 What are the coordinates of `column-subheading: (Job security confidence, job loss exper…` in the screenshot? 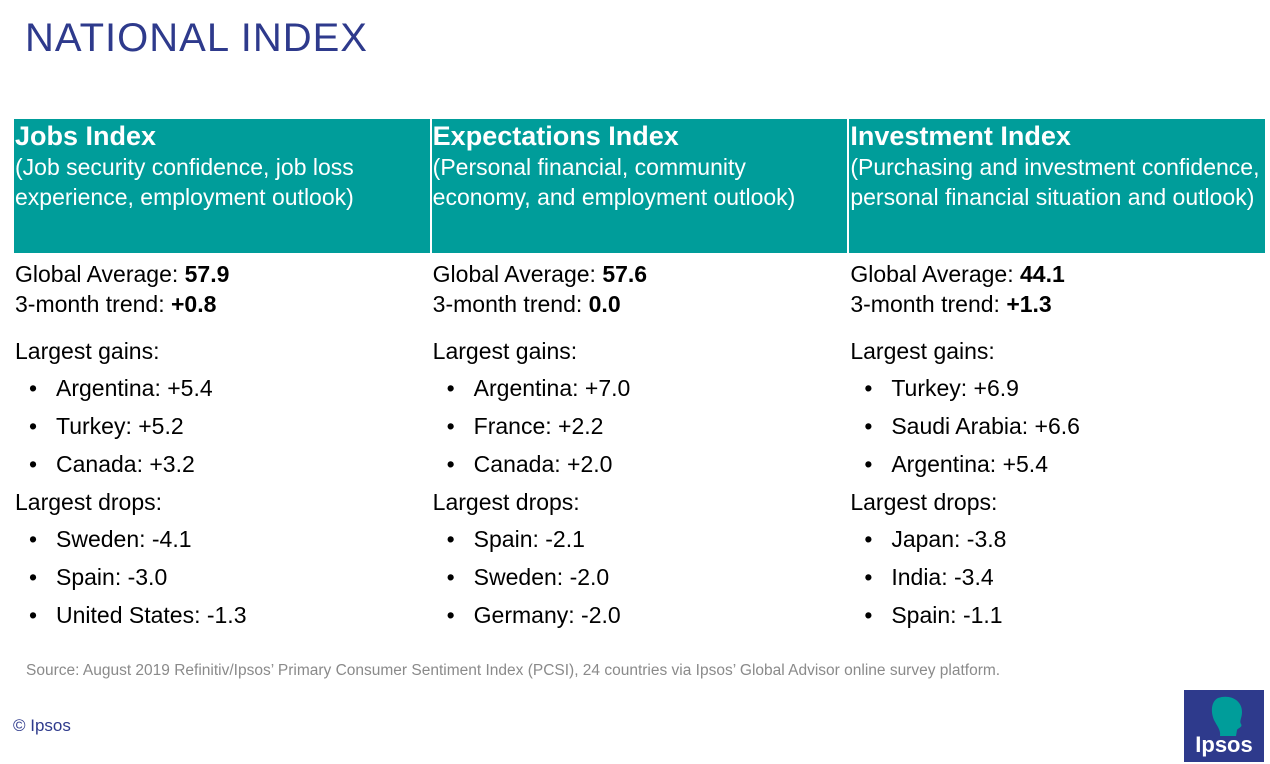 It's located at (184, 182).